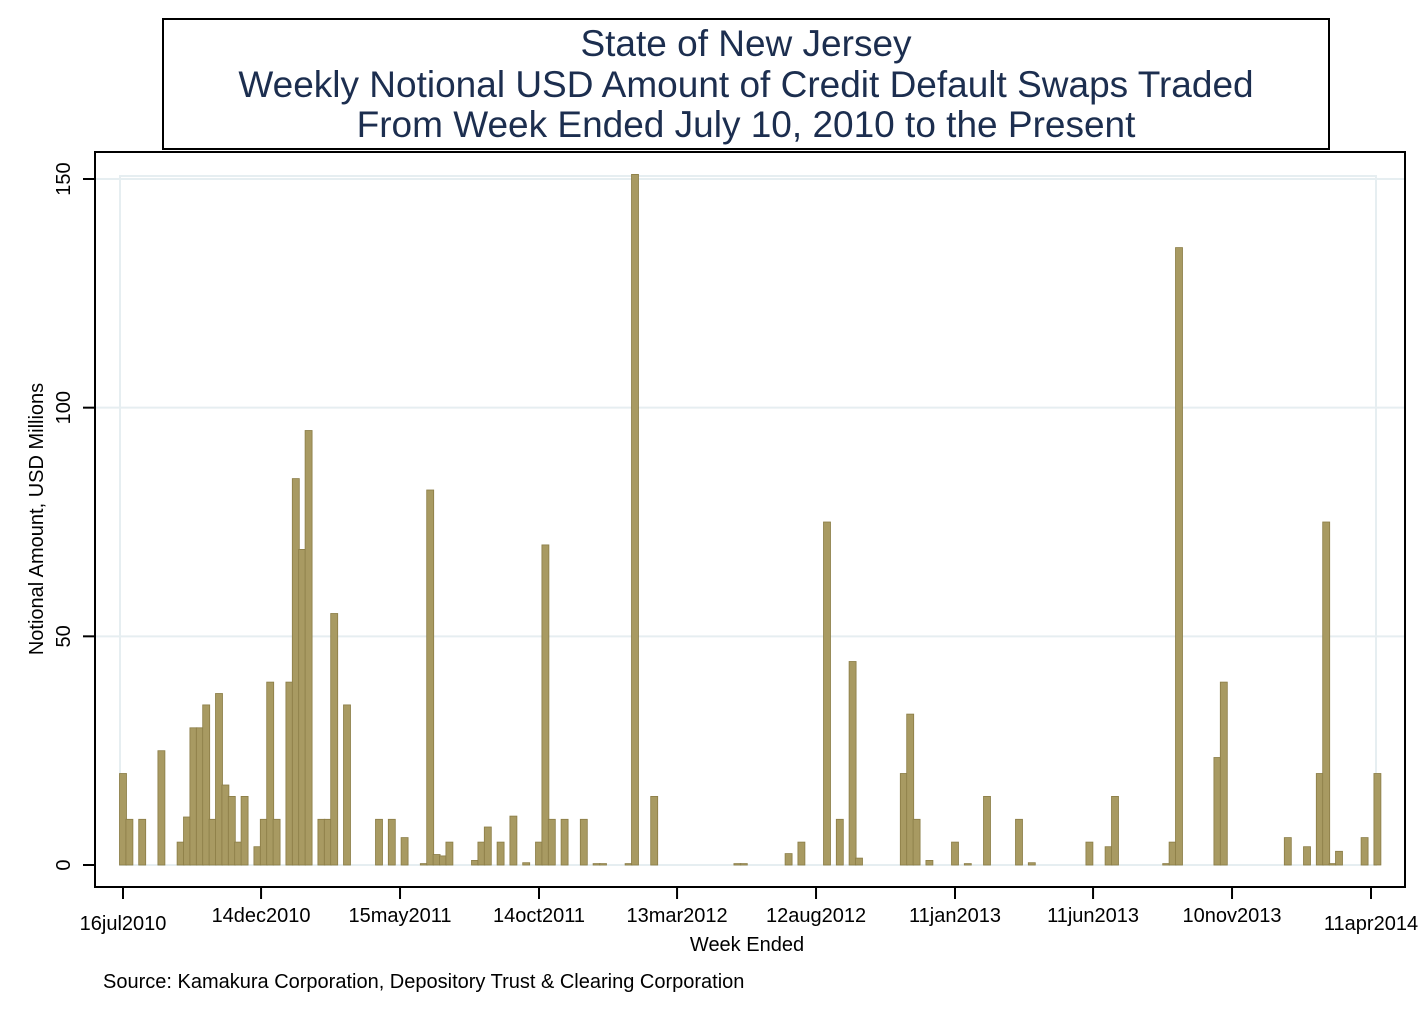 This screenshot has height=1015, width=1427. Describe the element at coordinates (37, 519) in the screenshot. I see `y-axis-label: Notional Amount, USD Millions` at that location.